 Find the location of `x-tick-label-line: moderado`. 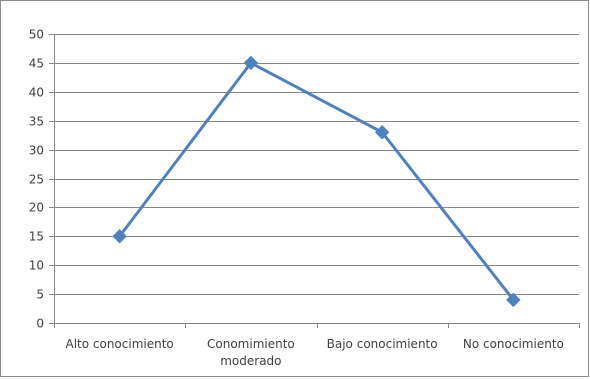

x-tick-label-line: moderado is located at coordinates (250, 361).